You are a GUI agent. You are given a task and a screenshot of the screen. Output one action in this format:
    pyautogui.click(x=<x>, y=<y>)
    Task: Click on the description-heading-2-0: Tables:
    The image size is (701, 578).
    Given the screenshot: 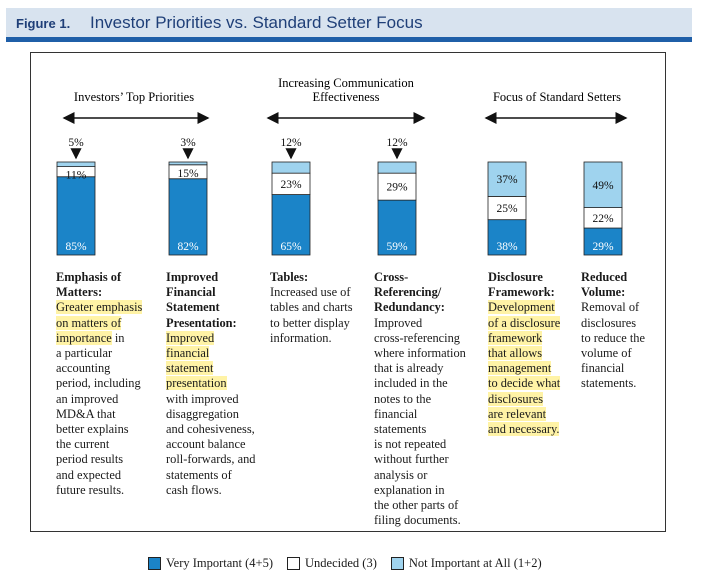 What is the action you would take?
    pyautogui.click(x=289, y=277)
    